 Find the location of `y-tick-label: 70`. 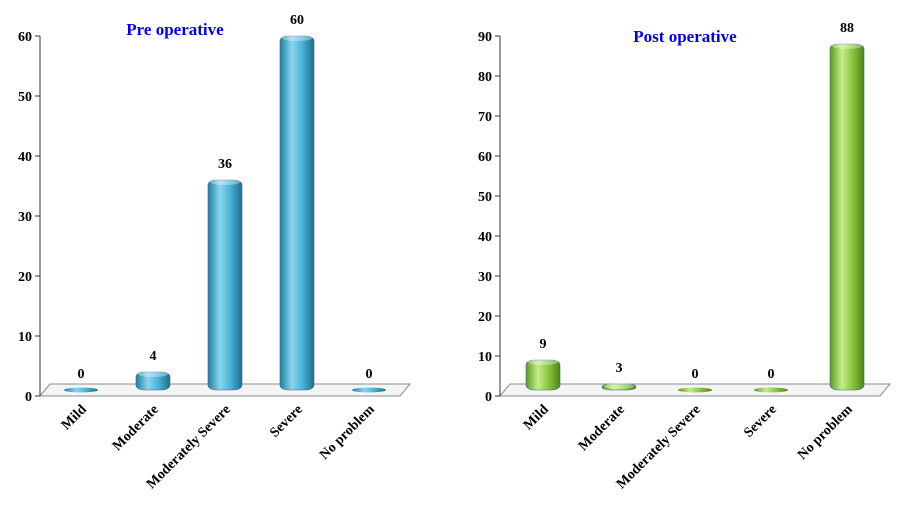

y-tick-label: 70 is located at coordinates (485, 117).